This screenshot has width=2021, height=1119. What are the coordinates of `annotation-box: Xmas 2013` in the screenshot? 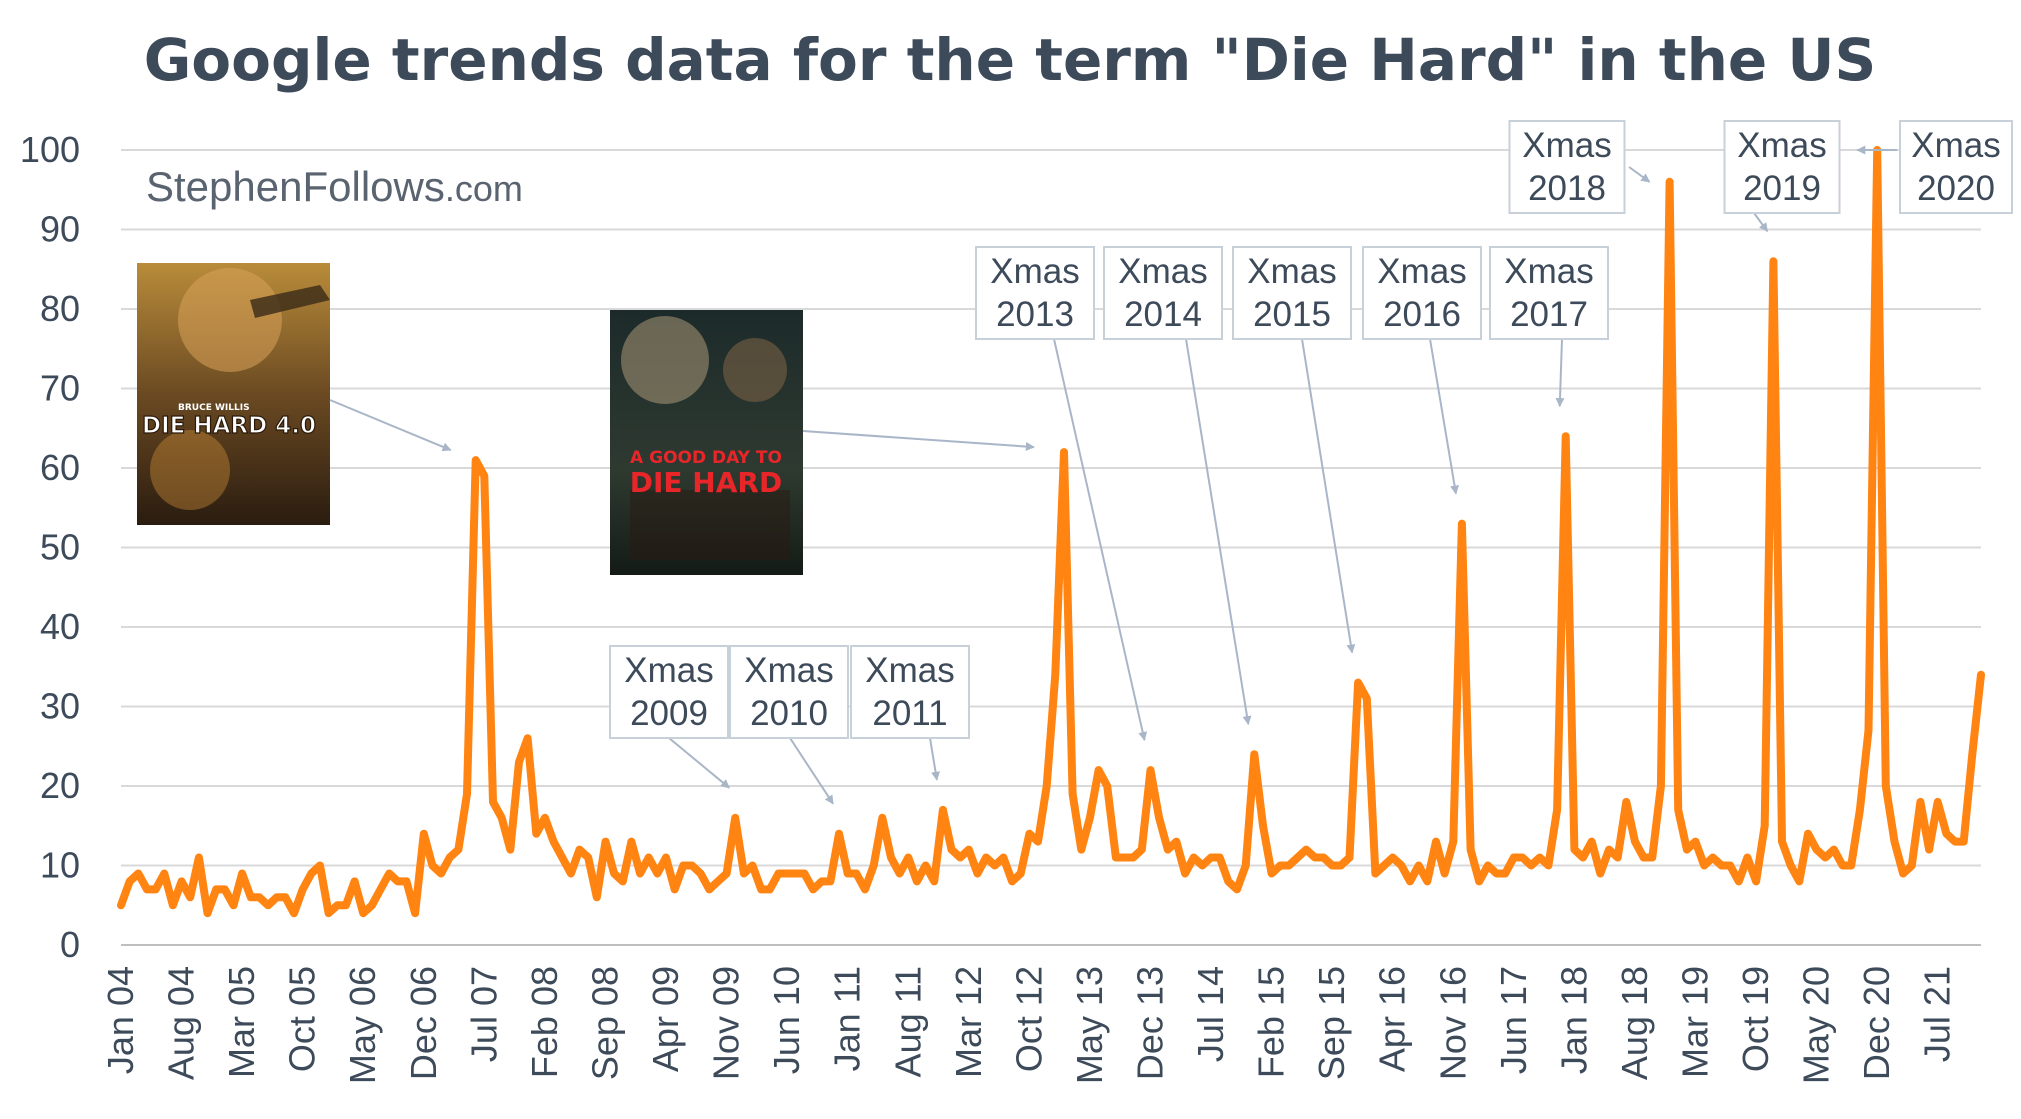 It's located at (1035, 293).